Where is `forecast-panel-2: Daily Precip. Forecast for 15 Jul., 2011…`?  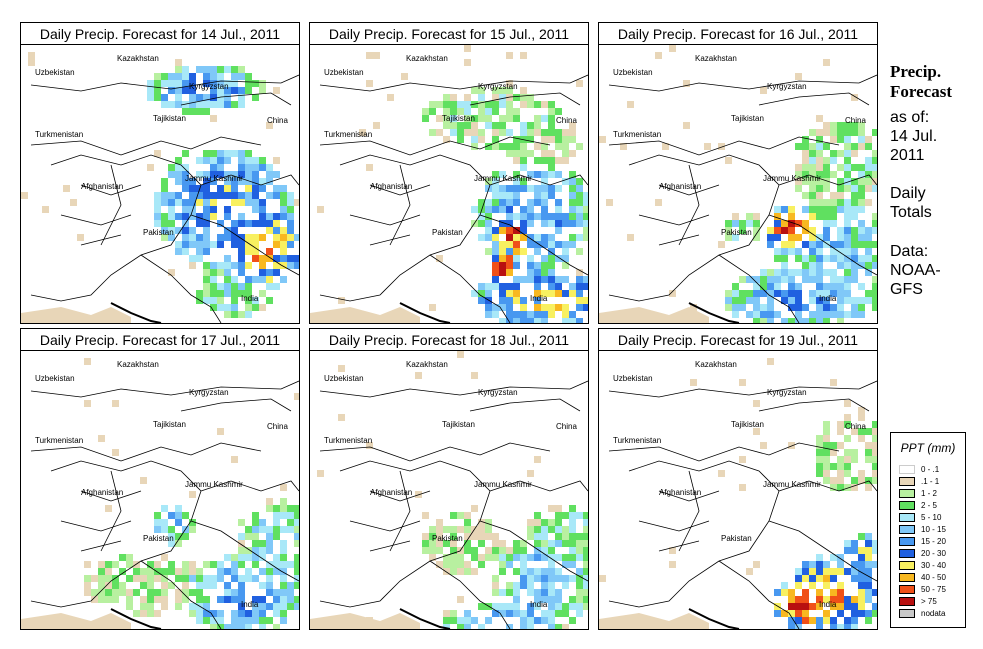 forecast-panel-2: Daily Precip. Forecast for 15 Jul., 2011… is located at coordinates (449, 173).